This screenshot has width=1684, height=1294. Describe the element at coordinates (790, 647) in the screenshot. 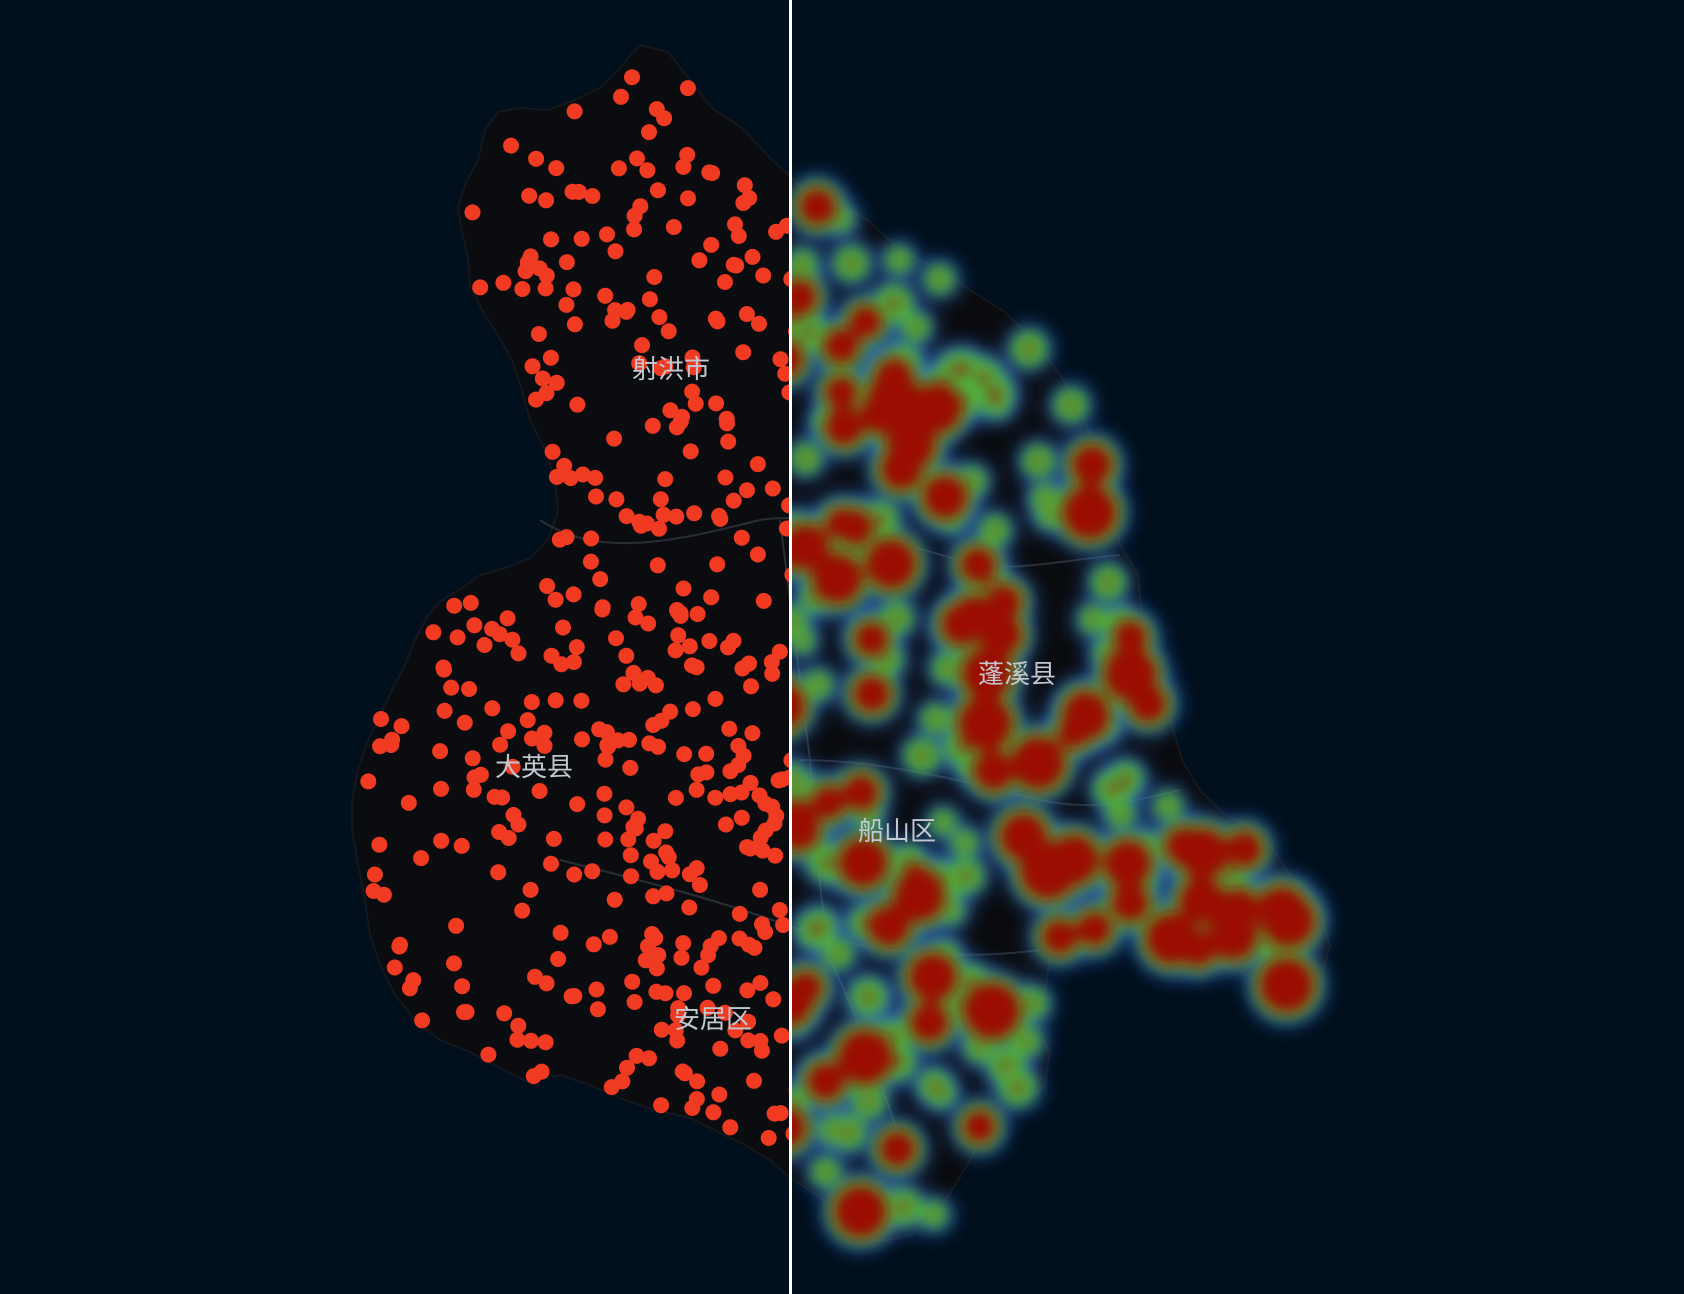

I see `swipe-divider-handle` at that location.